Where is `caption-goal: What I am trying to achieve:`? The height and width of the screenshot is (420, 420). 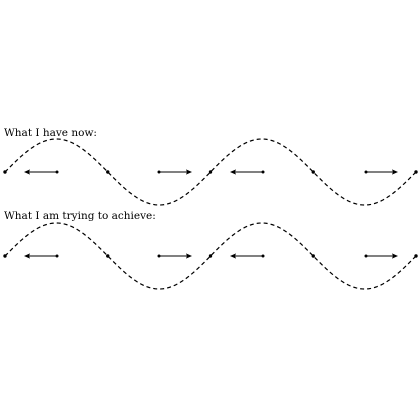
caption-goal: What I am trying to achieve: is located at coordinates (80, 216).